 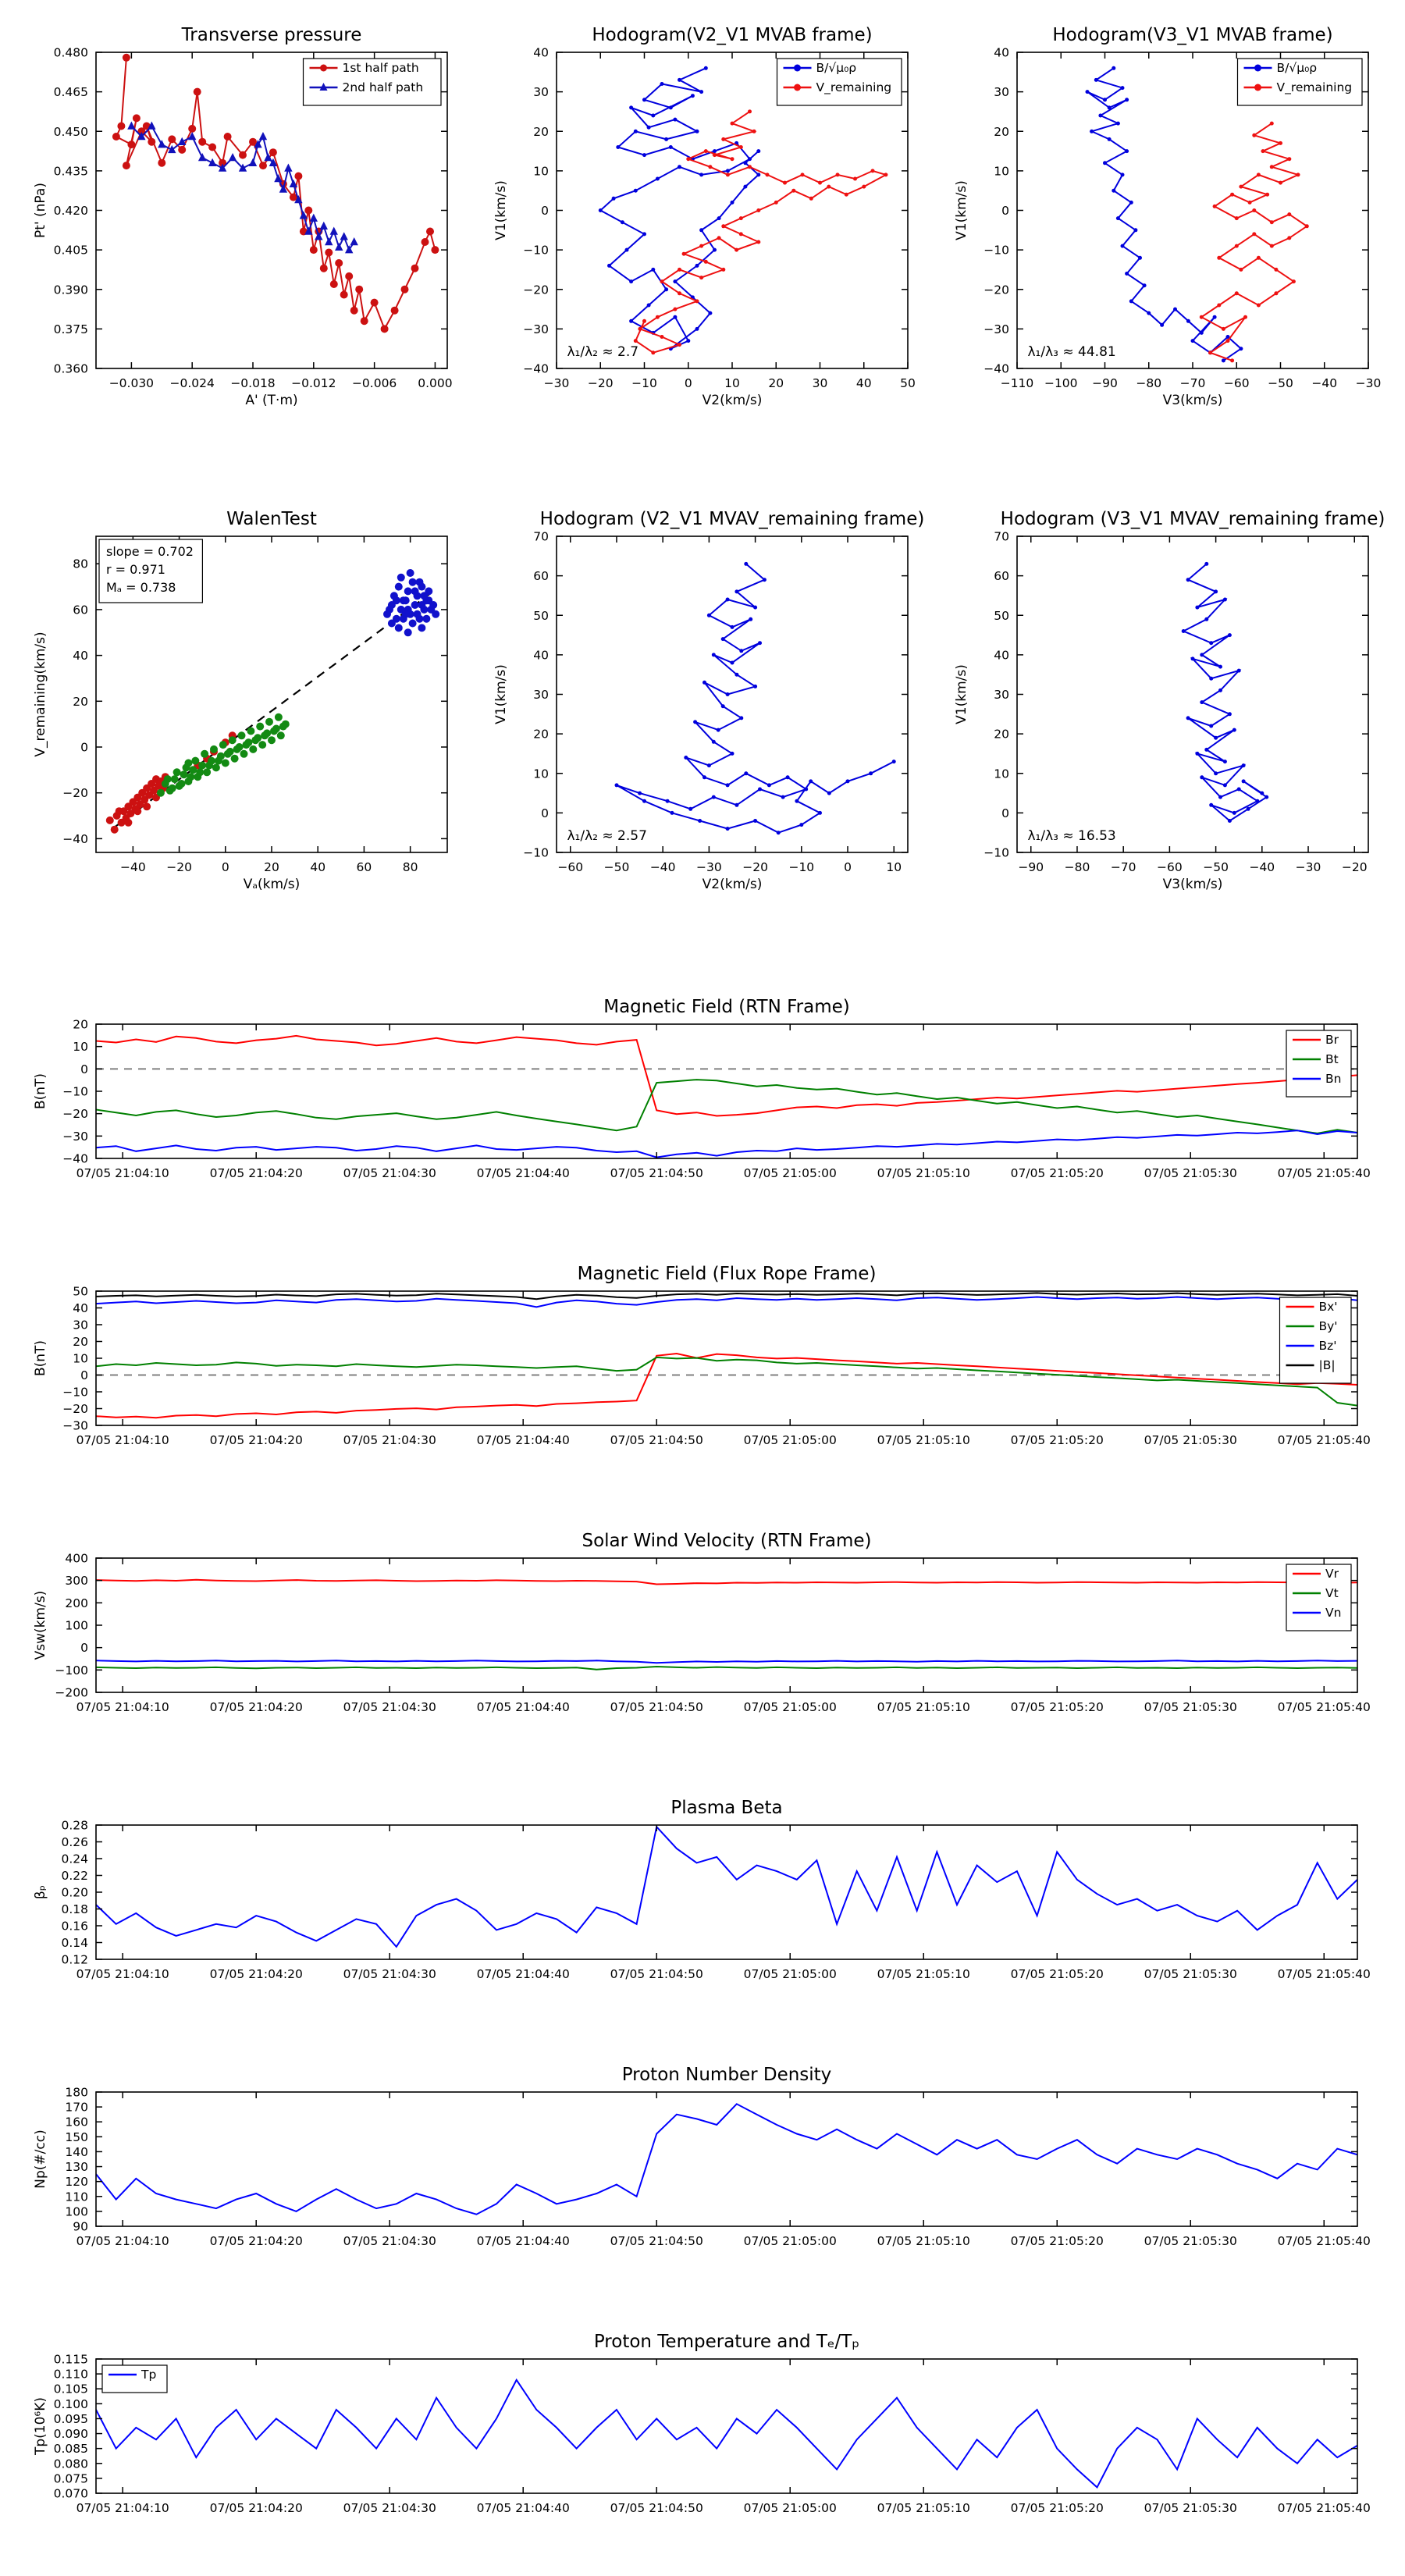 I want to click on svg-text: r = 0.971, so click(x=135, y=569).